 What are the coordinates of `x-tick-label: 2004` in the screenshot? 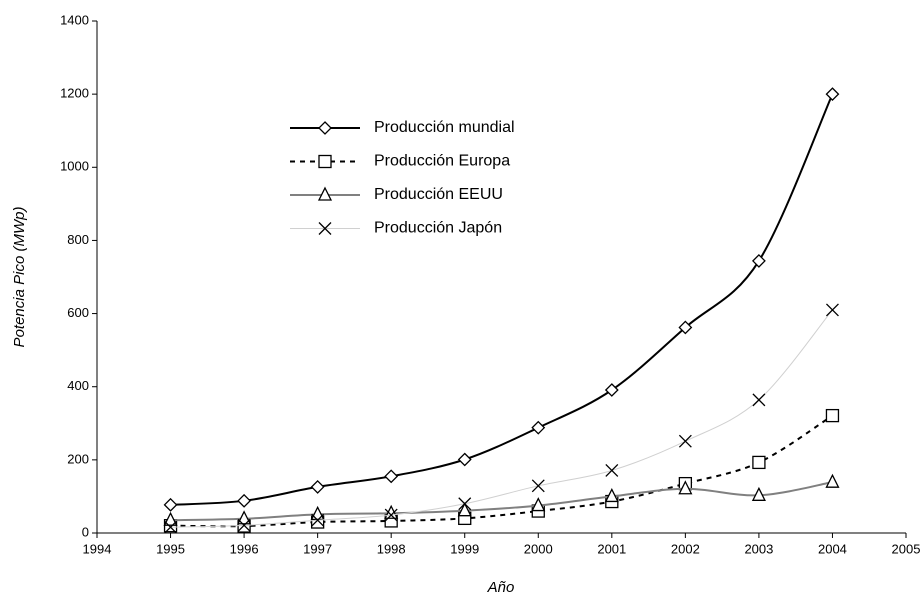 It's located at (832, 548).